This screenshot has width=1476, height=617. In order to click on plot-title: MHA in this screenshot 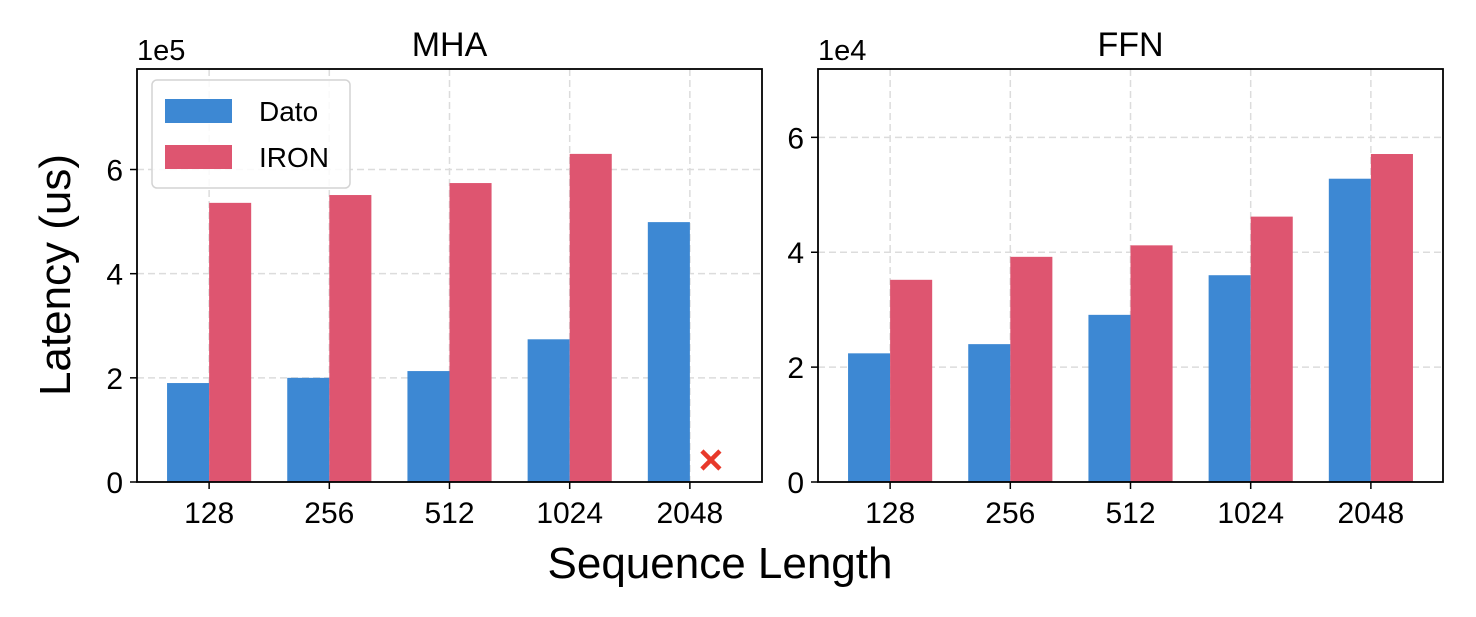, I will do `click(450, 45)`.